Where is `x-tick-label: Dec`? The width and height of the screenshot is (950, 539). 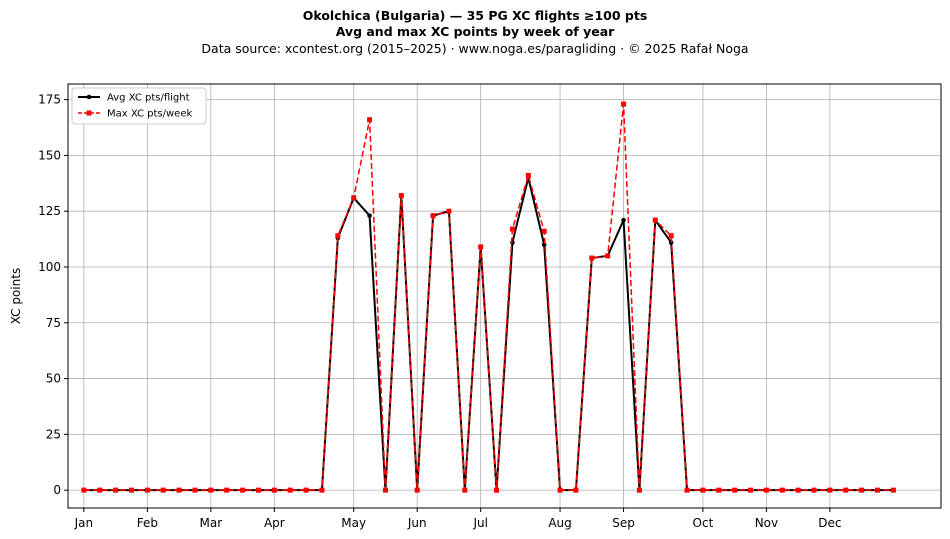 x-tick-label: Dec is located at coordinates (829, 523).